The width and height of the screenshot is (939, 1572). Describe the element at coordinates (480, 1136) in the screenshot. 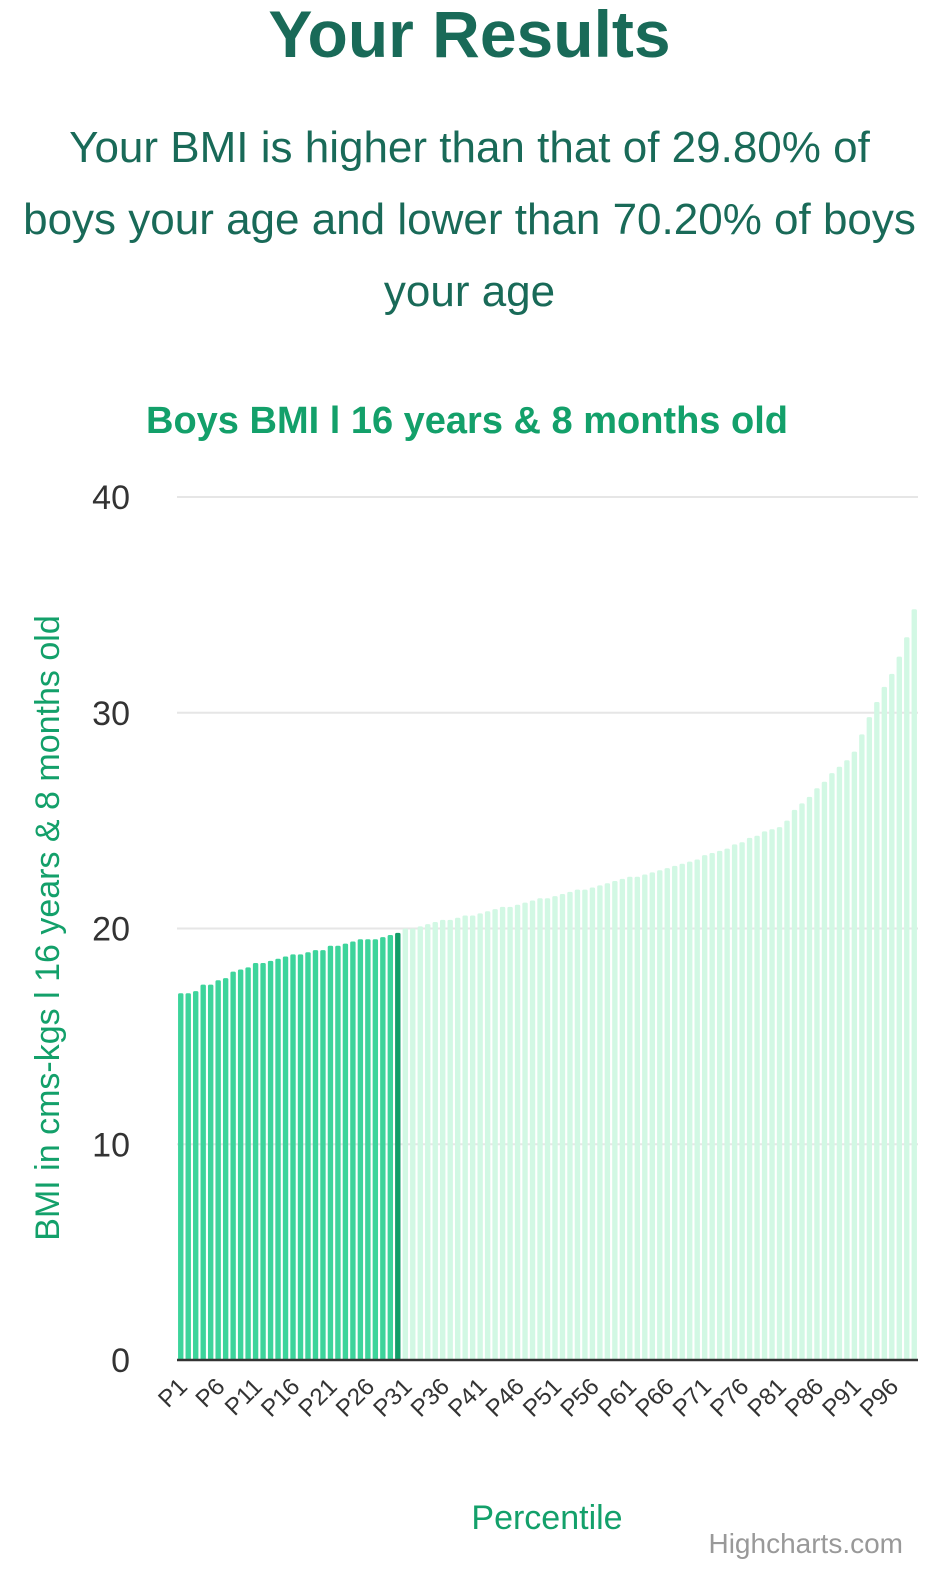

I see `bar-p41` at that location.